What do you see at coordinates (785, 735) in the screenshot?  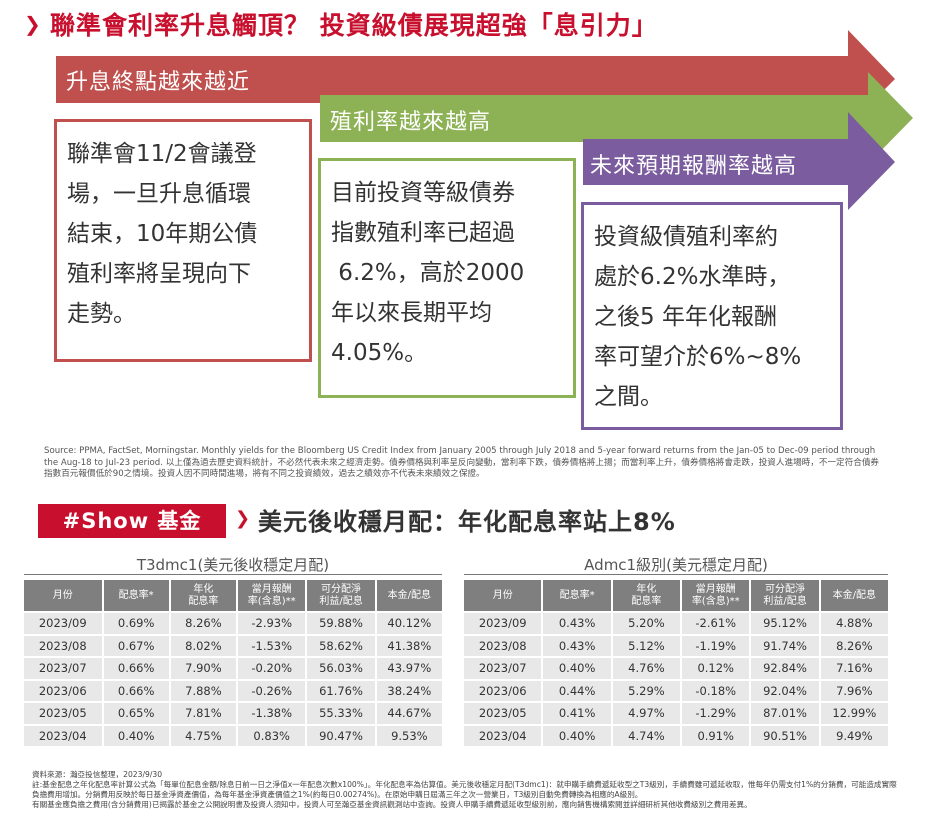 I see `table-cell: 90.51%` at bounding box center [785, 735].